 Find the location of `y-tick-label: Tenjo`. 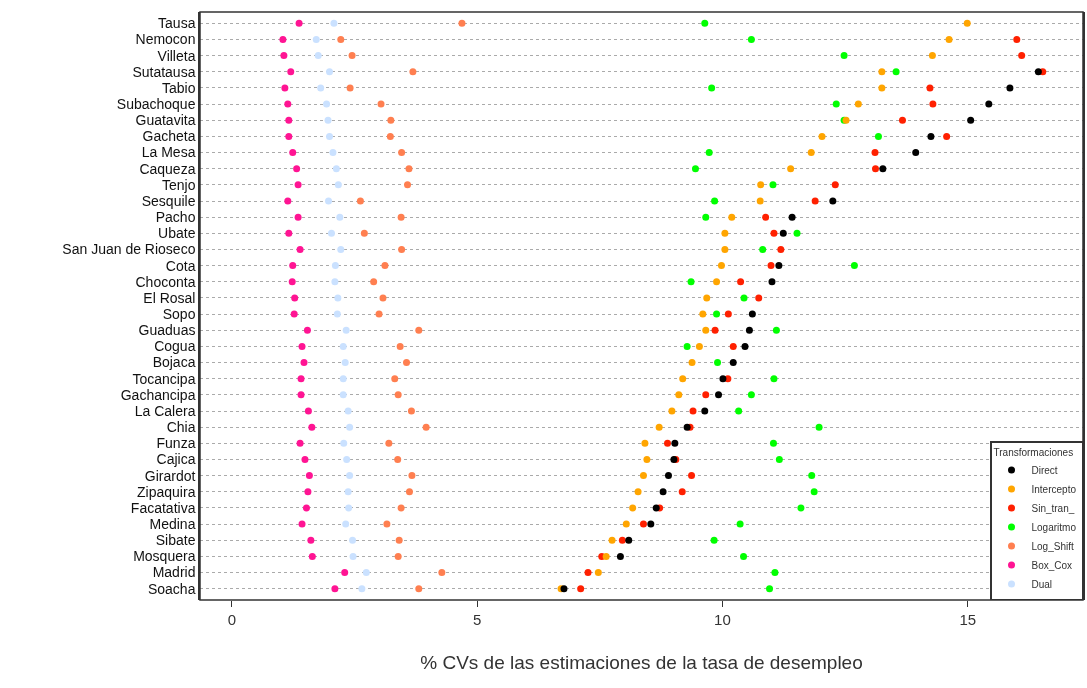

y-tick-label: Tenjo is located at coordinates (178, 184).